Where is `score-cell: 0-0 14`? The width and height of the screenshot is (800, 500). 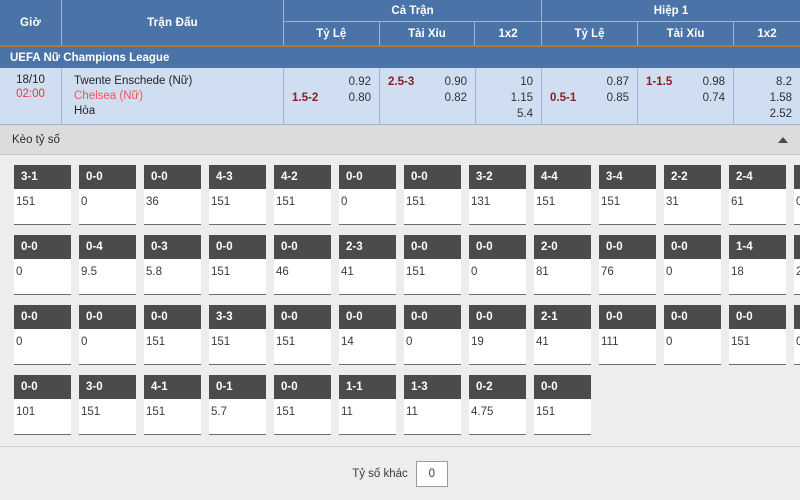
score-cell: 0-0 14 is located at coordinates (367, 335).